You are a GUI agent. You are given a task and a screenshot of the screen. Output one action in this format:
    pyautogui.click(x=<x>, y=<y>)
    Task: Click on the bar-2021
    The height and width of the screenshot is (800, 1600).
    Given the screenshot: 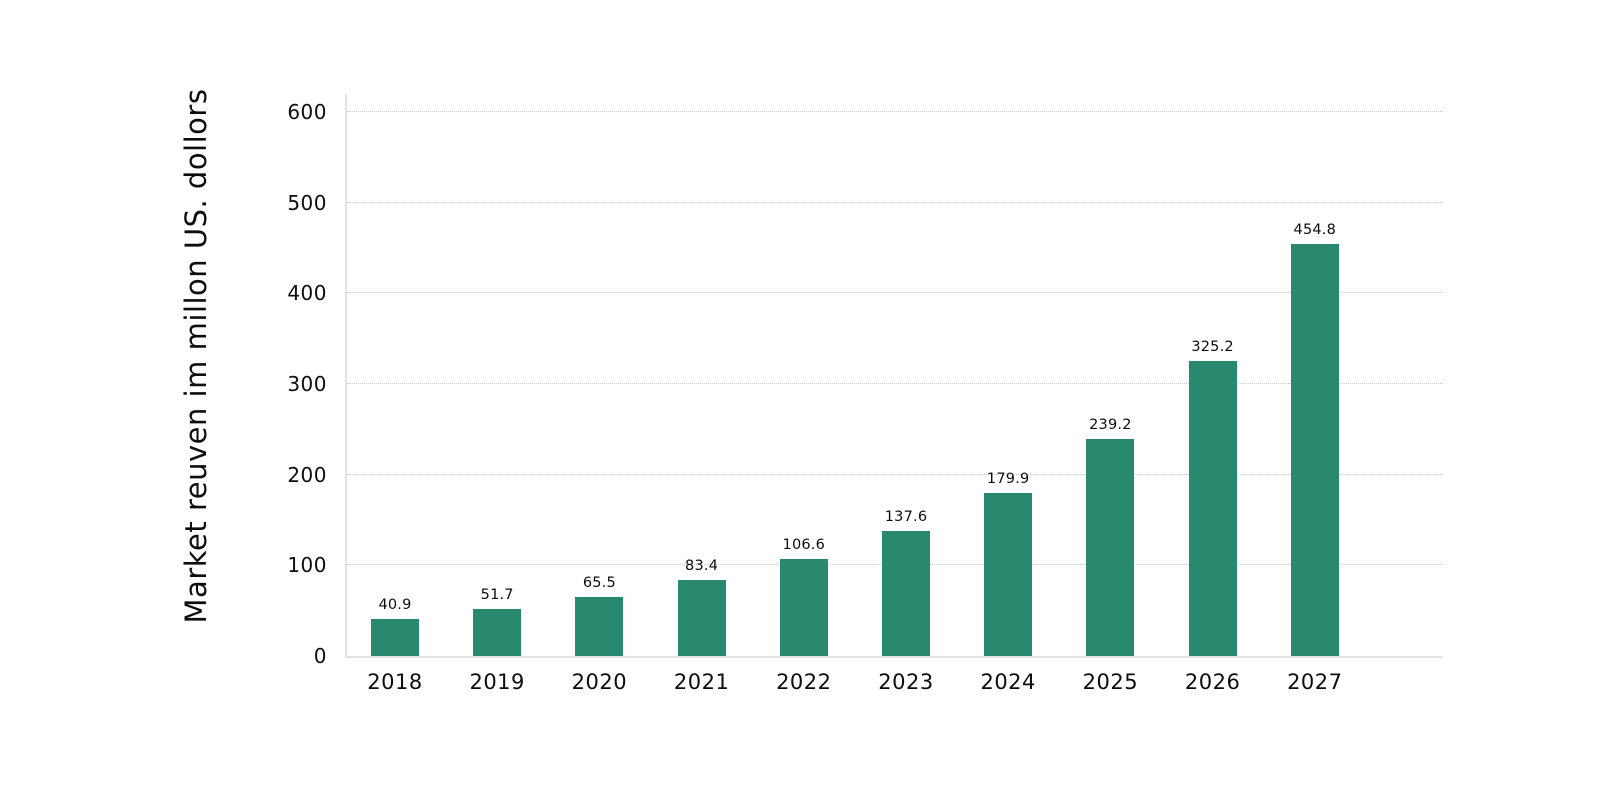 What is the action you would take?
    pyautogui.click(x=701, y=618)
    